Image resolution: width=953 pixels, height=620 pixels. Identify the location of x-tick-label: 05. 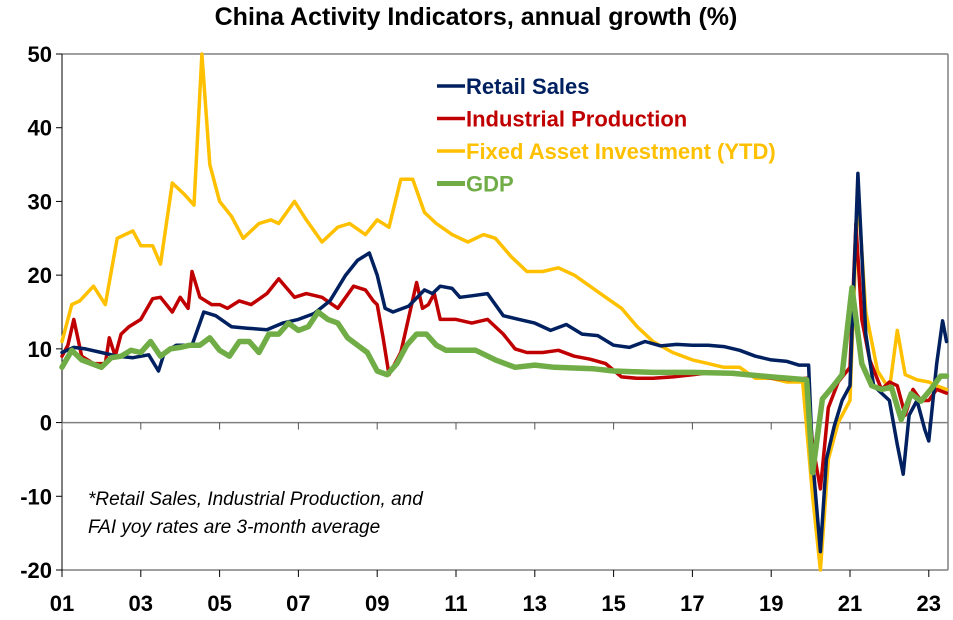
(219, 603).